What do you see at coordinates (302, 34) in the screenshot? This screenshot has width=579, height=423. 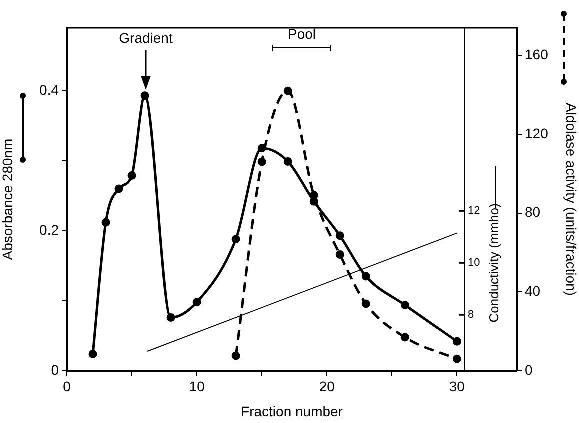 I see `annotation: Pool` at bounding box center [302, 34].